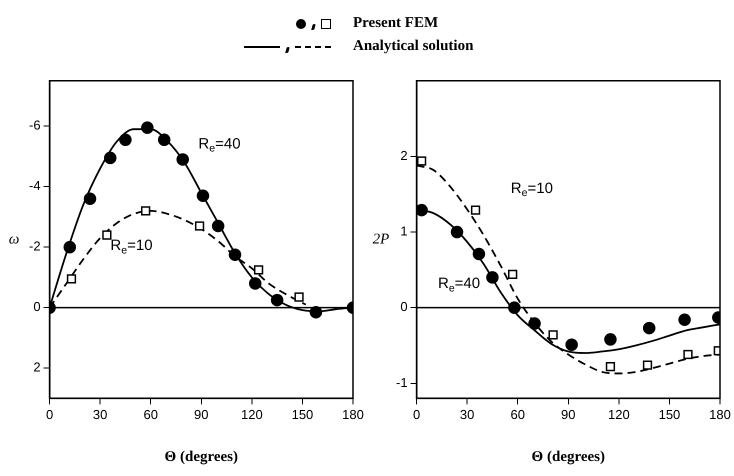  I want to click on y-tick-label: -2, so click(34, 246).